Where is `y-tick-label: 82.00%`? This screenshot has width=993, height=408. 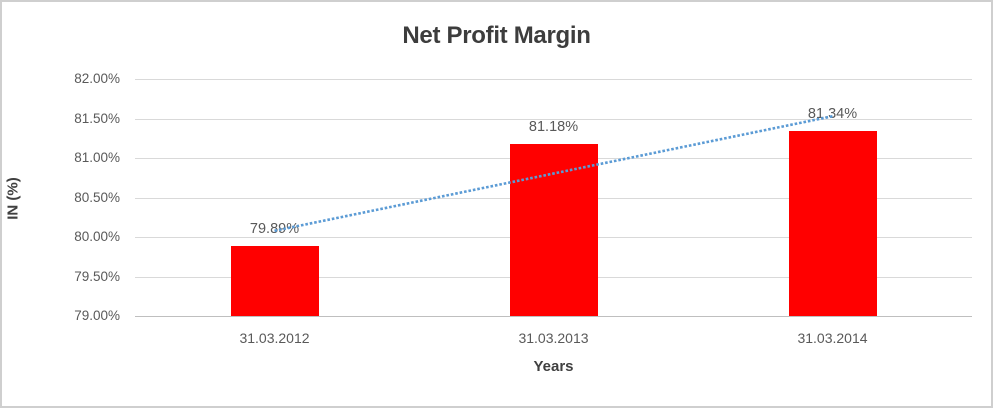
y-tick-label: 82.00% is located at coordinates (97, 78).